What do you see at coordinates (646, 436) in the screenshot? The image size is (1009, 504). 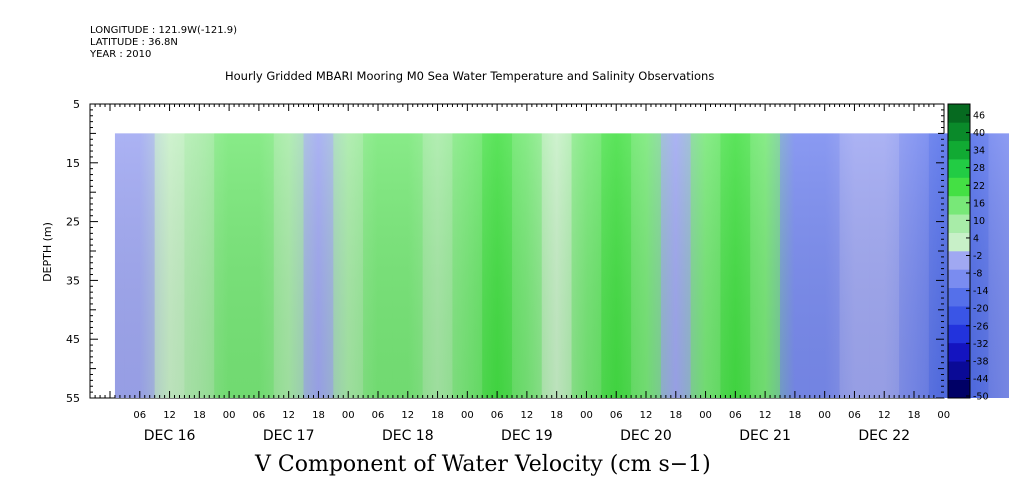 I see `x-day-label: DEC 20` at bounding box center [646, 436].